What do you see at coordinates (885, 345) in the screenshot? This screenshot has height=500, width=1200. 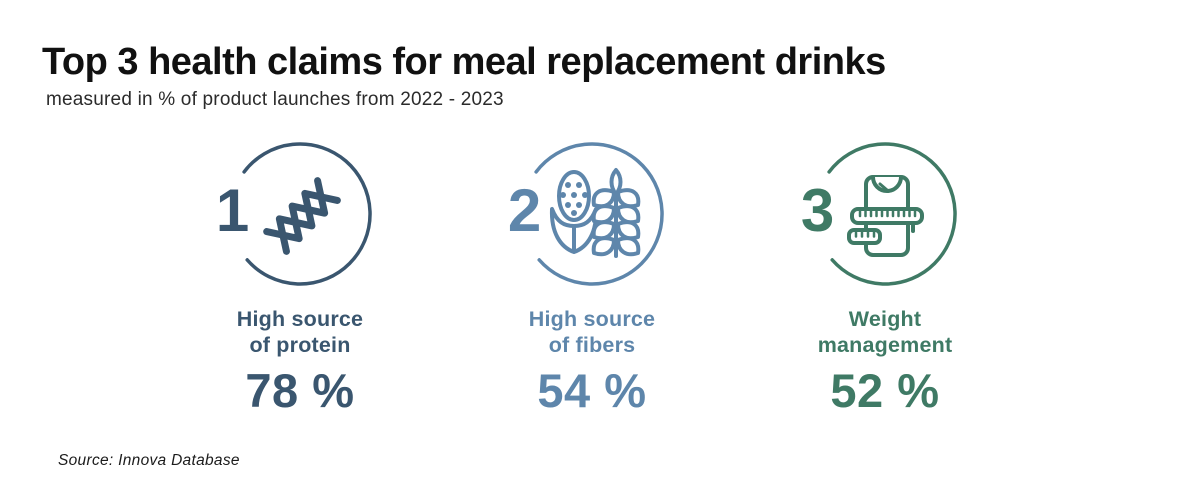 I see `claim-label-line2: management` at bounding box center [885, 345].